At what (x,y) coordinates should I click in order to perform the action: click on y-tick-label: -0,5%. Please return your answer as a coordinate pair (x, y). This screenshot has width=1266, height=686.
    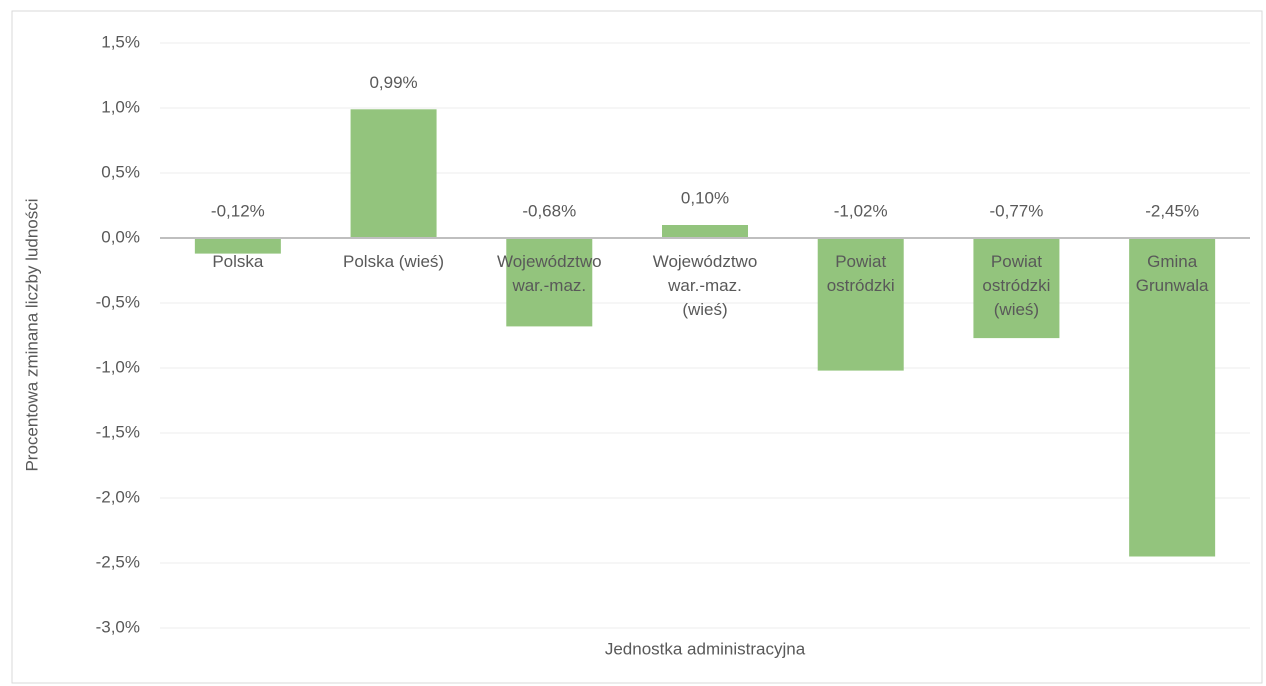
    Looking at the image, I should click on (118, 301).